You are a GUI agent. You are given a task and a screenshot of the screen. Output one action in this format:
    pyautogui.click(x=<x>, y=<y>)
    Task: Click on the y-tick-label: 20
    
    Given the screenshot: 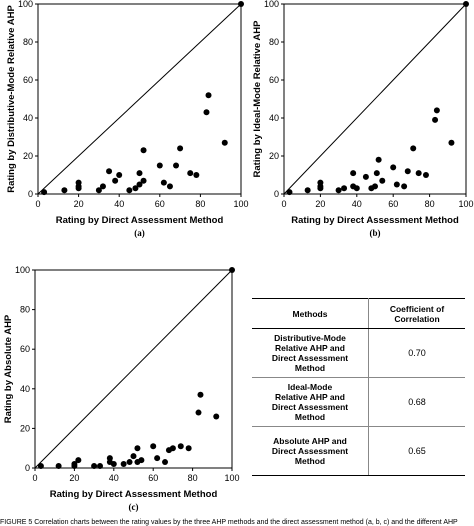 What is the action you would take?
    pyautogui.click(x=274, y=156)
    